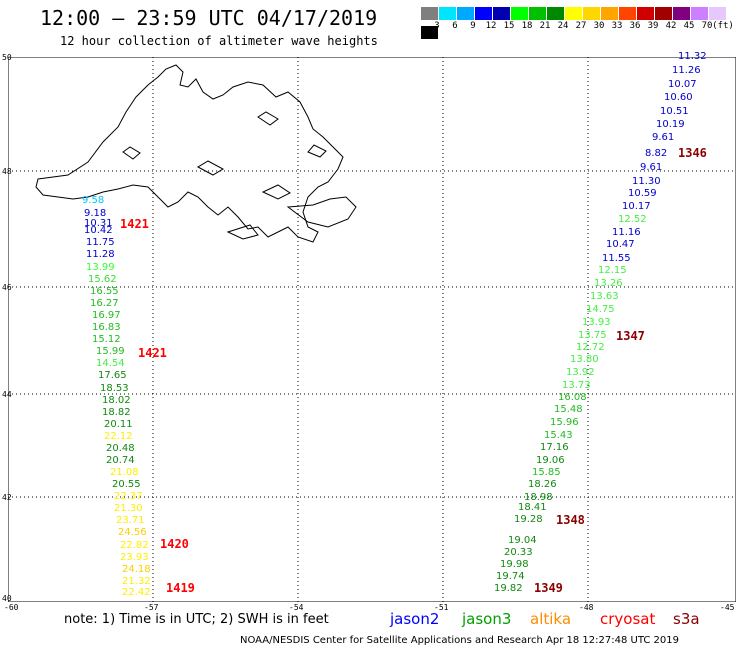 The width and height of the screenshot is (740, 650). Describe the element at coordinates (124, 472) in the screenshot. I see `wave-height-value: 21.08` at that location.